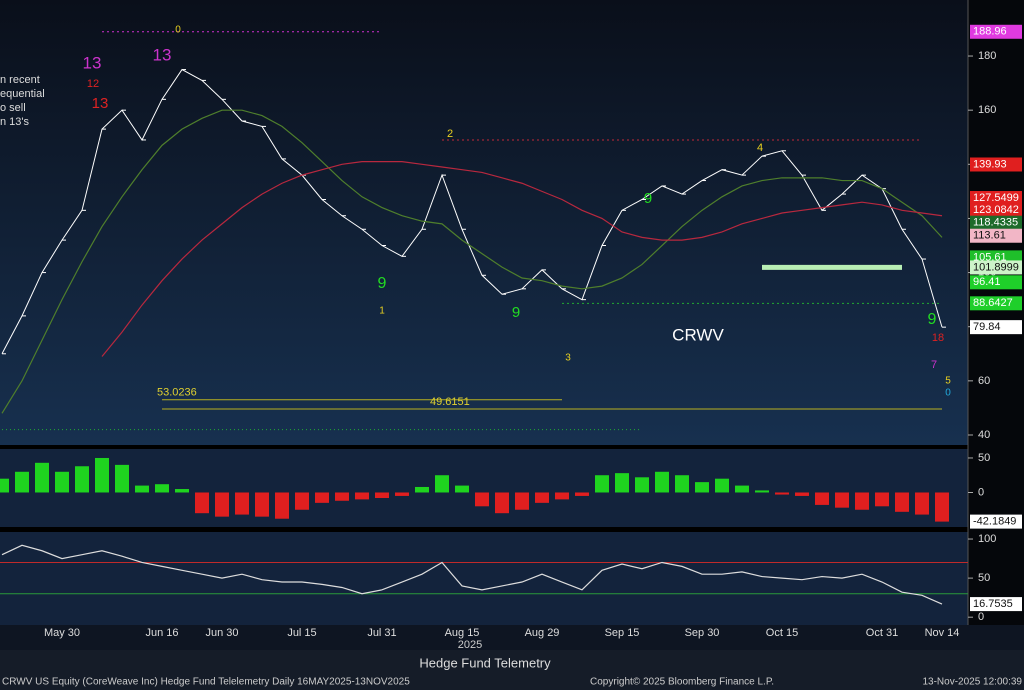 This screenshot has width=1024, height=690. I want to click on td-count: 2, so click(450, 134).